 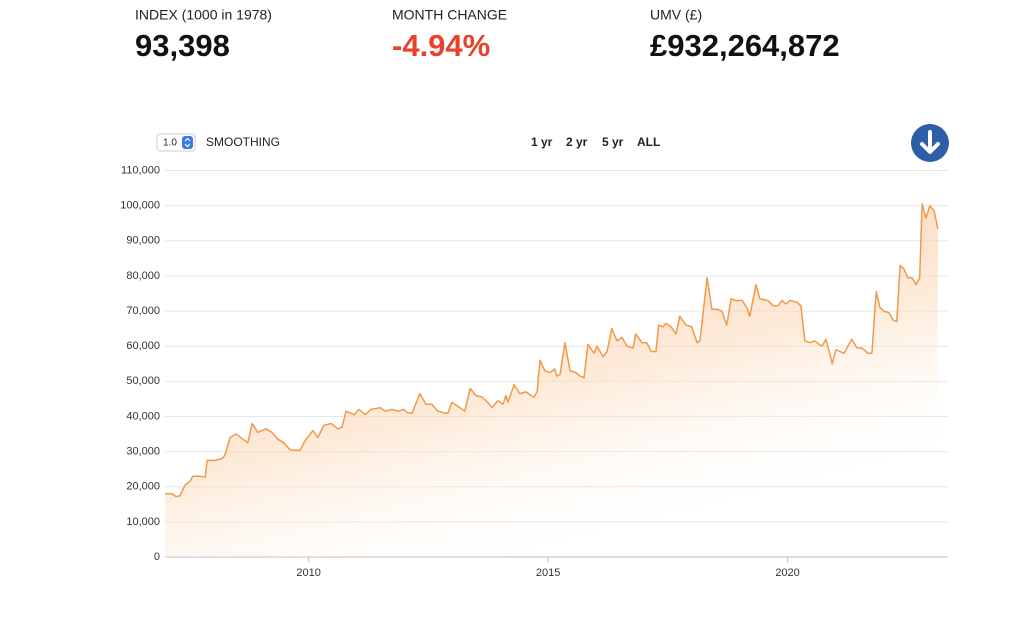 I want to click on y-tick-label: 10,000, so click(x=143, y=522).